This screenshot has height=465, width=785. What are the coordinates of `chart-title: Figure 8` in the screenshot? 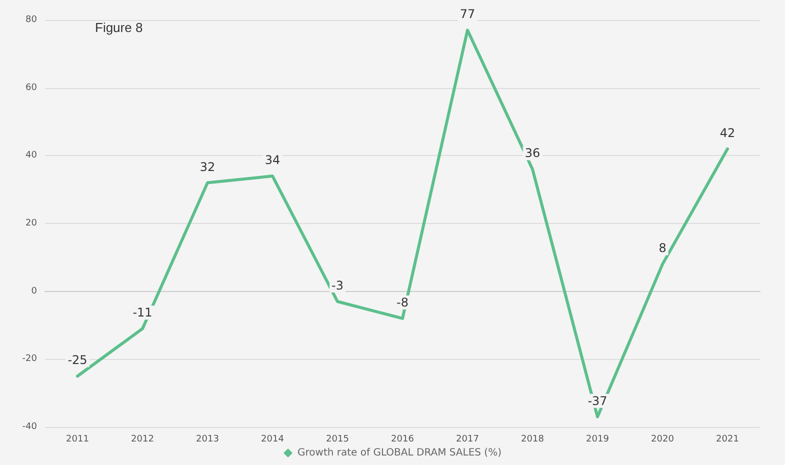 It's located at (119, 27).